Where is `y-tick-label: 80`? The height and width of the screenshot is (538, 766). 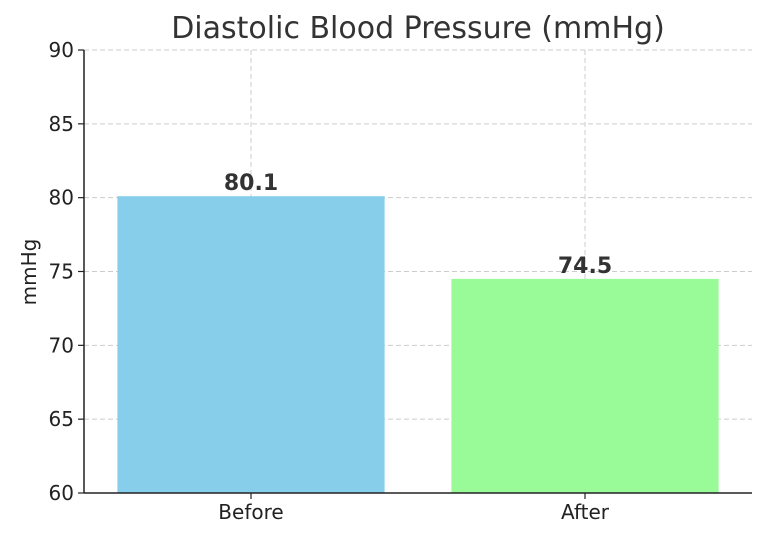
y-tick-label: 80 is located at coordinates (61, 198).